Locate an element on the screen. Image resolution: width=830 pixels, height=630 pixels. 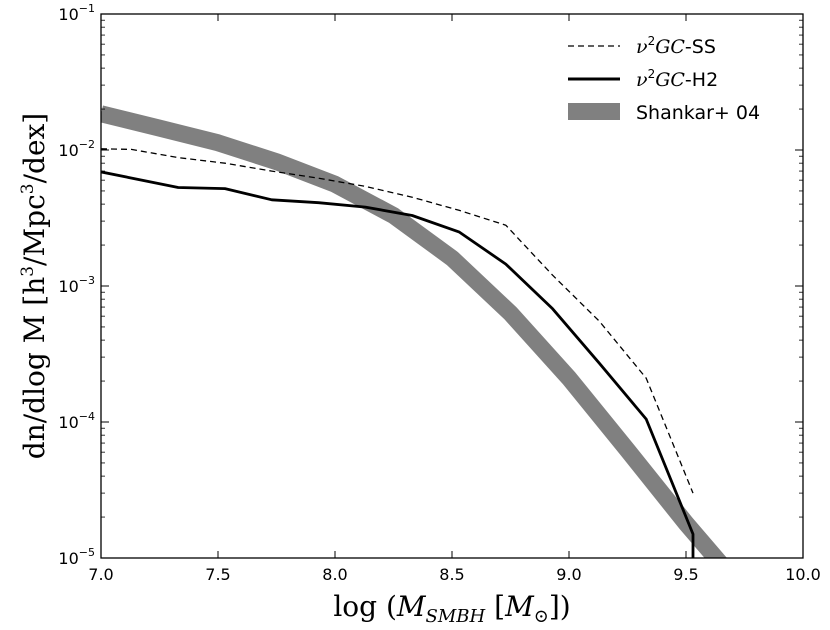
y-tick-label: 10⁻¹ is located at coordinates (76, 13).